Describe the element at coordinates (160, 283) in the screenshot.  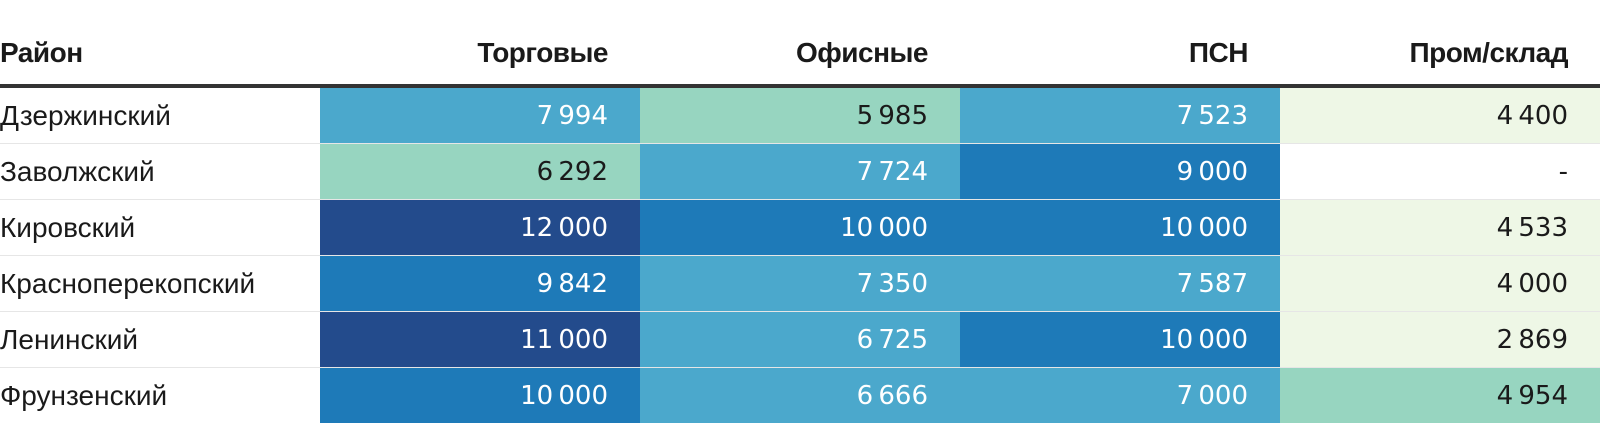
I see `district-label: Красноперекопский` at that location.